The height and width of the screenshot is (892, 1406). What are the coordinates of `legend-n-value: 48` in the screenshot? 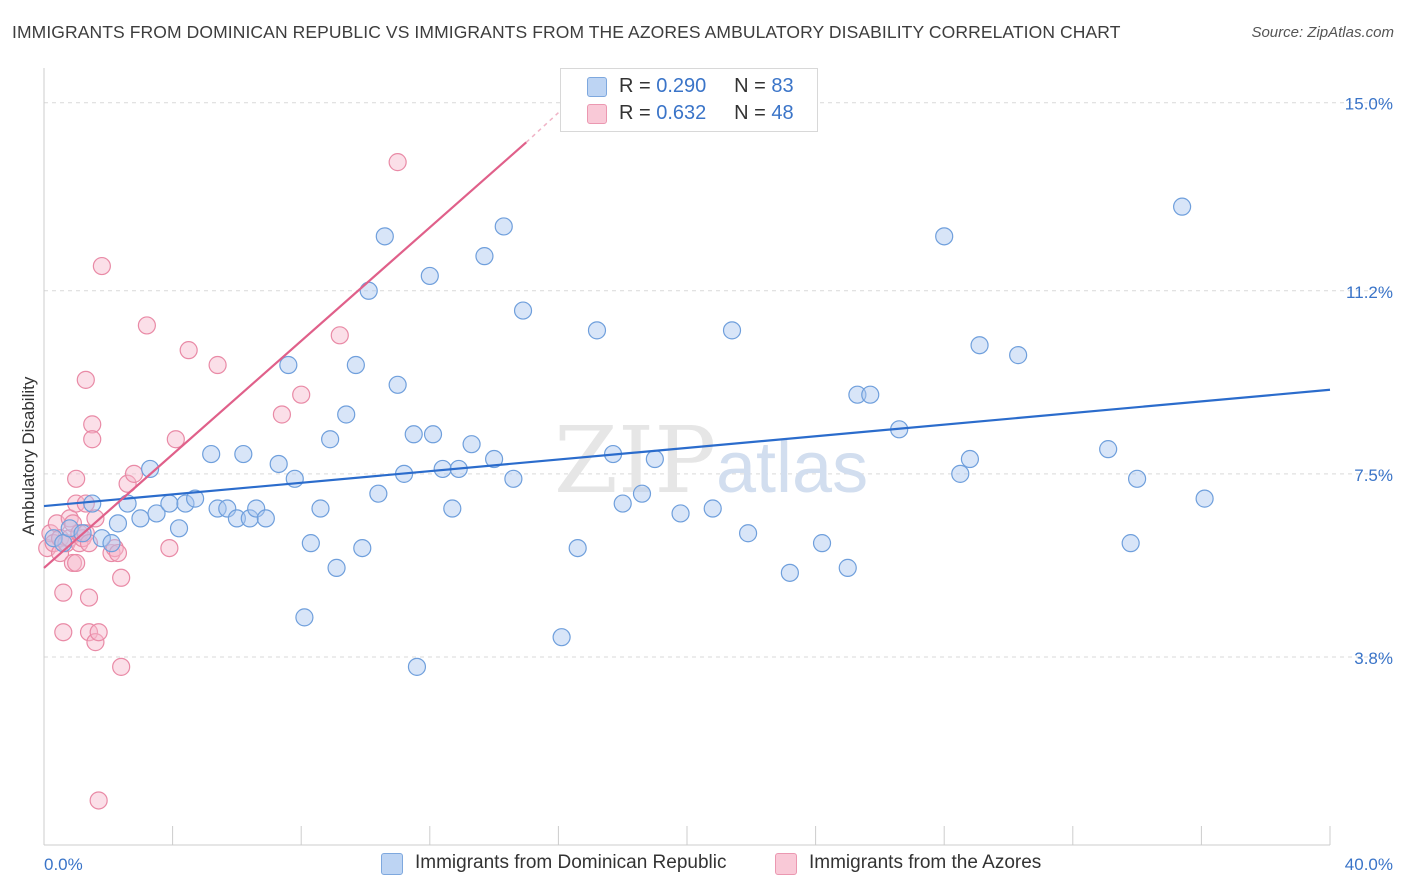 It's located at (782, 113).